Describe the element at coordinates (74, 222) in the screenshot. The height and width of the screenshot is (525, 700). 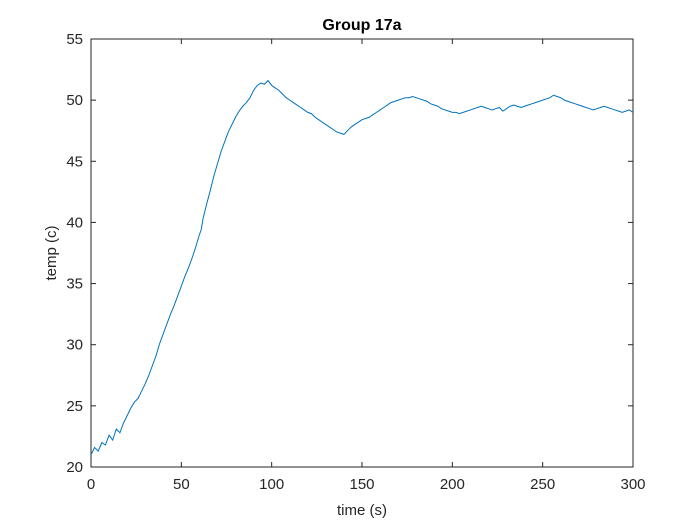
I see `y-tick-label: 40` at that location.